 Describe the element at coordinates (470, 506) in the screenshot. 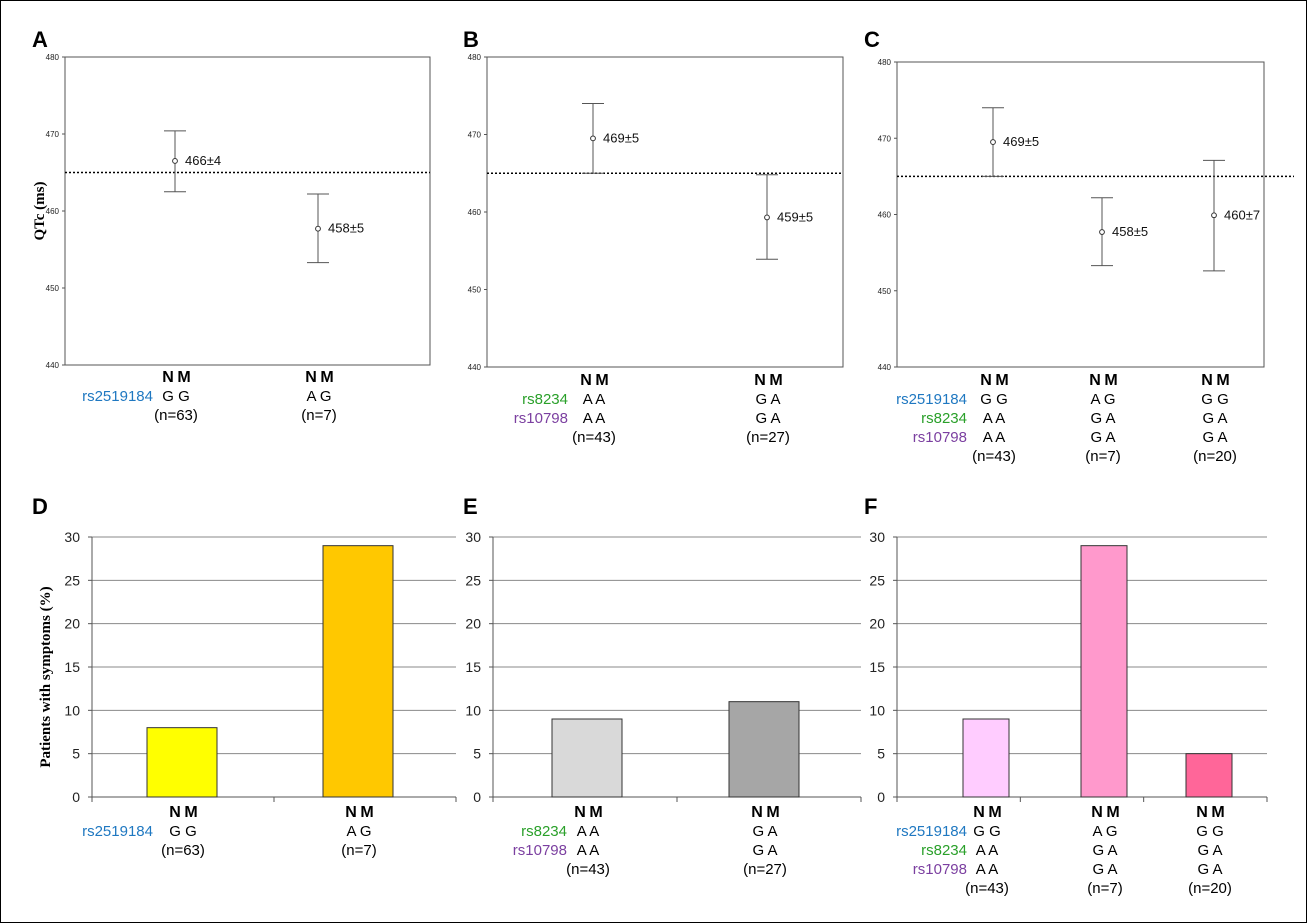

I see `panel-label: E` at that location.